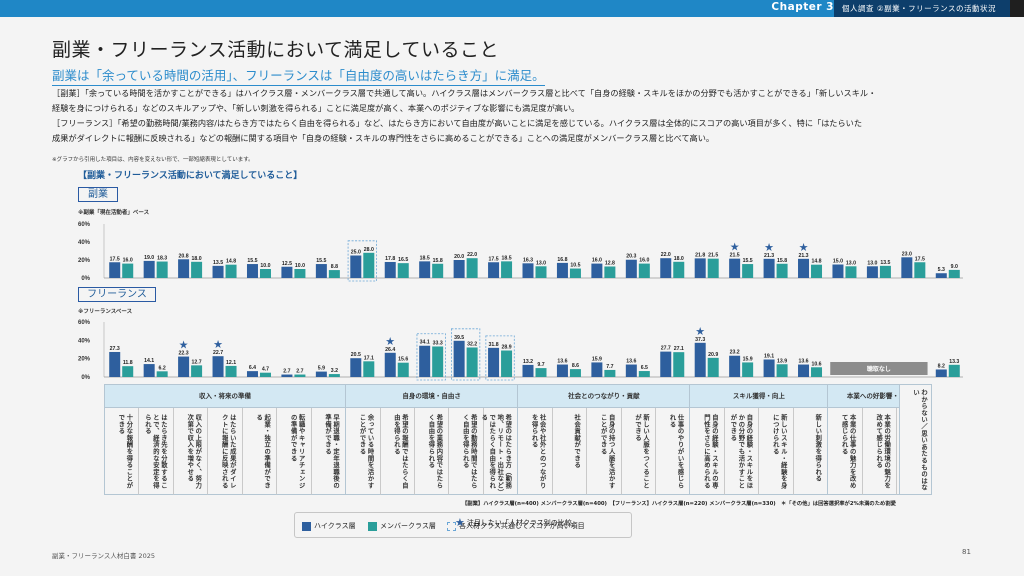 The width and height of the screenshot is (1024, 576). I want to click on data-label: 18.5, so click(425, 258).